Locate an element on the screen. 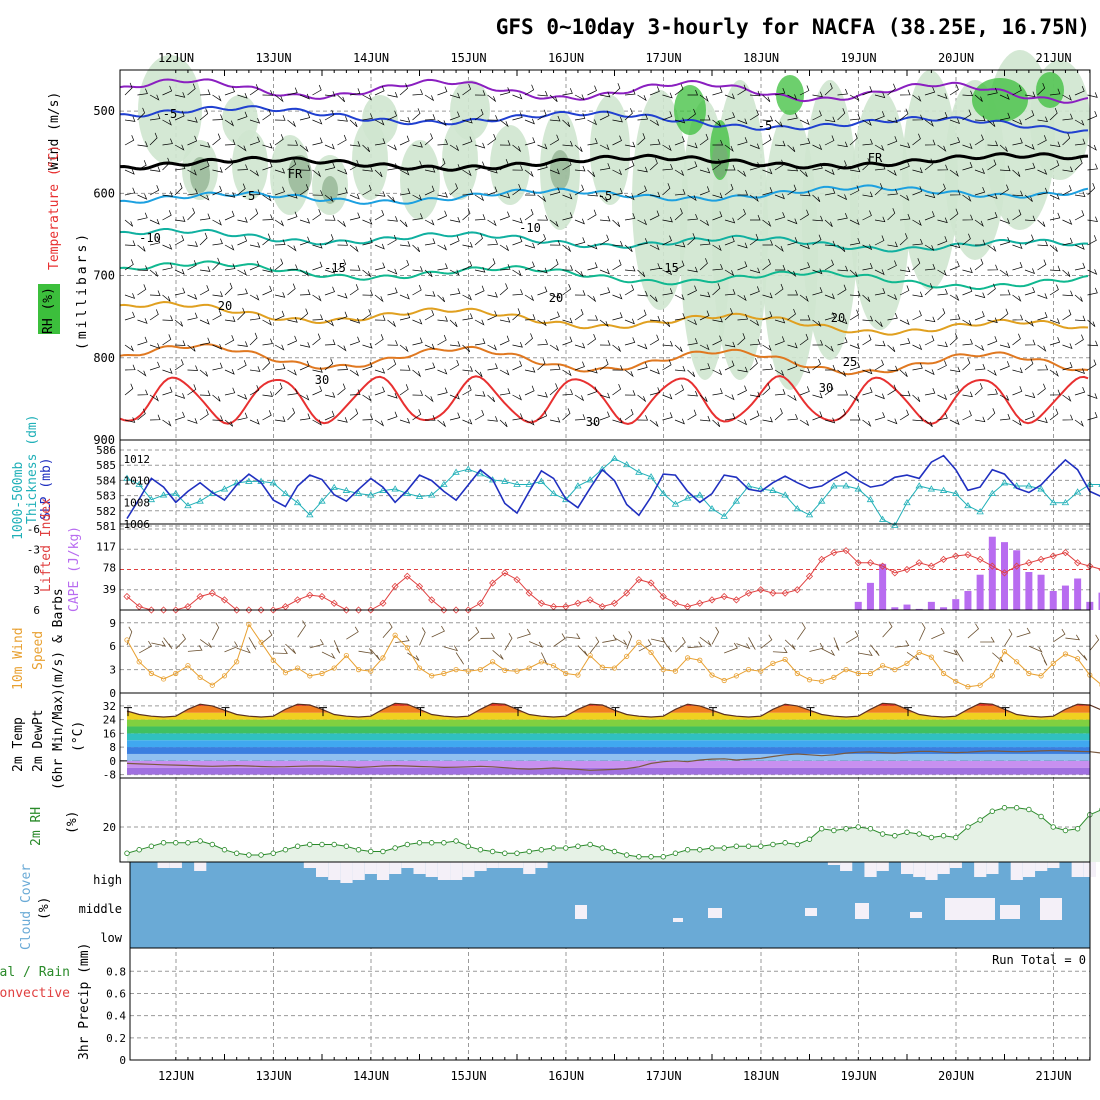 The height and width of the screenshot is (1100, 1100). rh2m-point is located at coordinates (285, 850).